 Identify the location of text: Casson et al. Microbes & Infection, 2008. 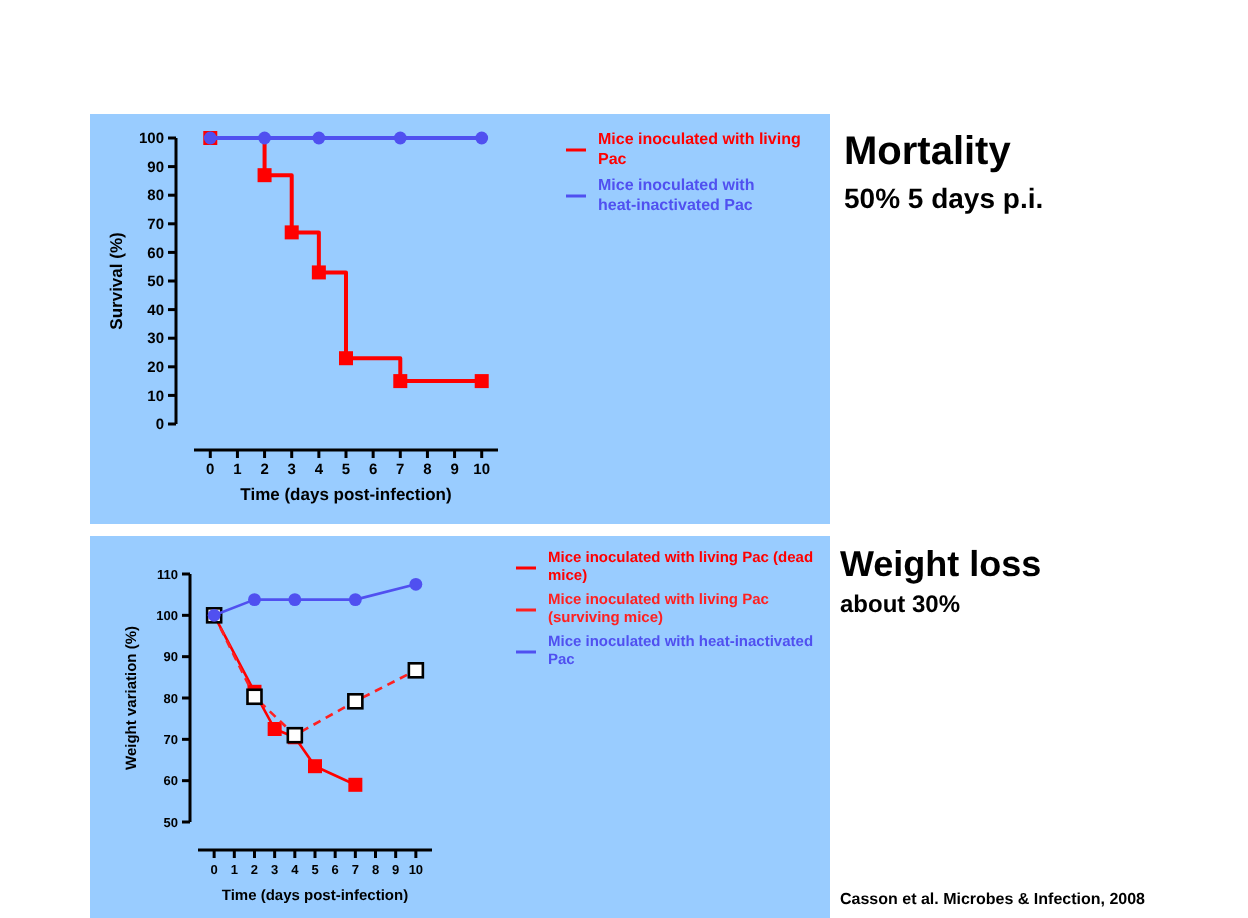
(993, 899).